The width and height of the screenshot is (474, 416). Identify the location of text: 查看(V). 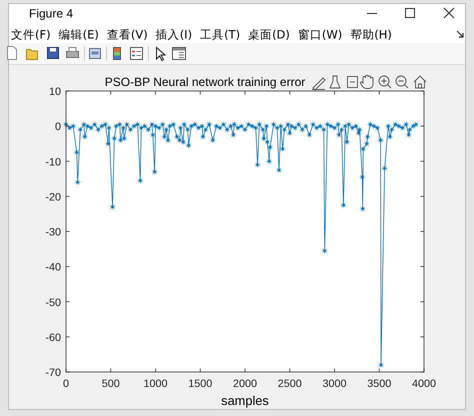
(127, 35).